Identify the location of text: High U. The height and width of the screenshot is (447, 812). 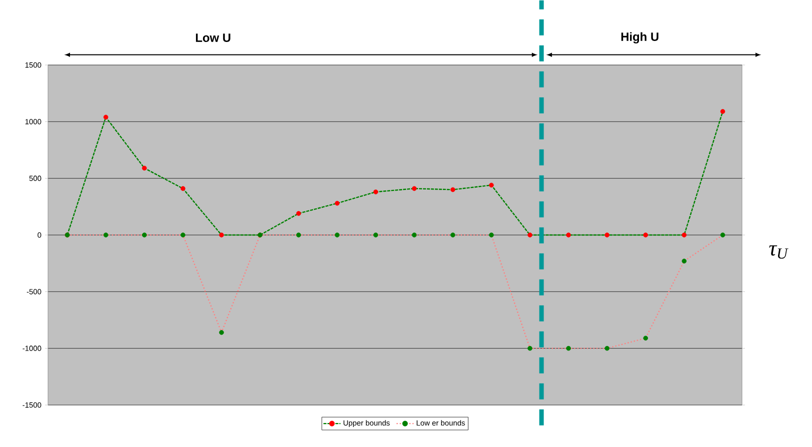
(639, 38).